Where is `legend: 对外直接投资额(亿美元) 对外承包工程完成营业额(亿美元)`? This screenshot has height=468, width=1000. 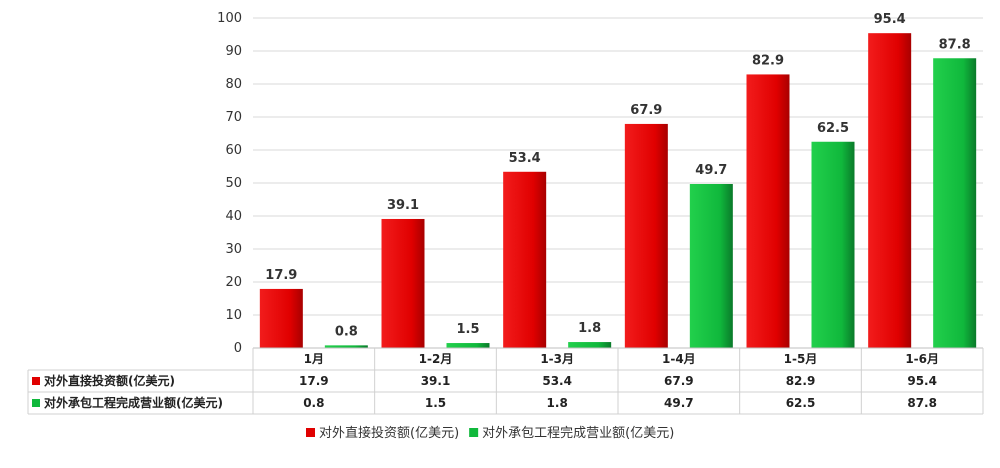
legend: 对外直接投资额(亿美元) 对外承包工程完成营业额(亿美元) is located at coordinates (490, 433).